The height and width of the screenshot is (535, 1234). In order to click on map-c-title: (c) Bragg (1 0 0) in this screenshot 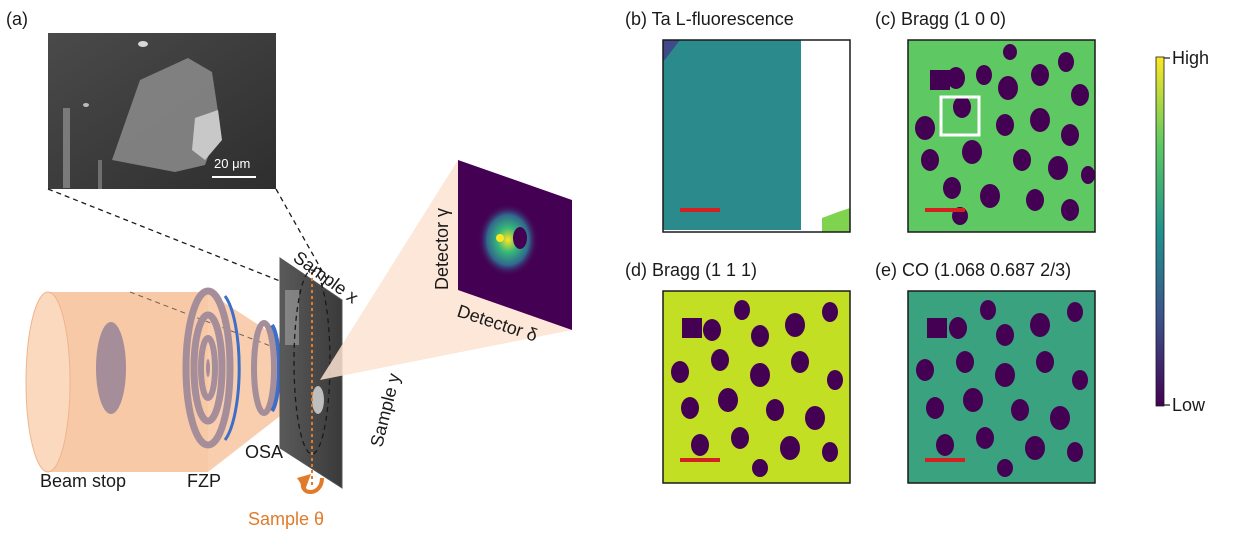, I will do `click(940, 19)`.